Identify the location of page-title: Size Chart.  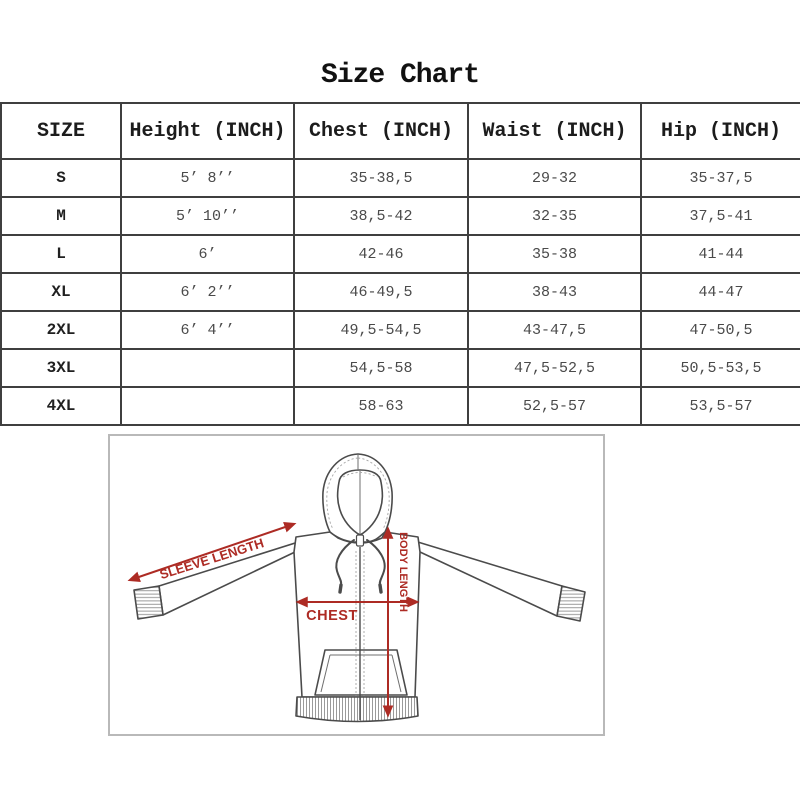
(400, 75).